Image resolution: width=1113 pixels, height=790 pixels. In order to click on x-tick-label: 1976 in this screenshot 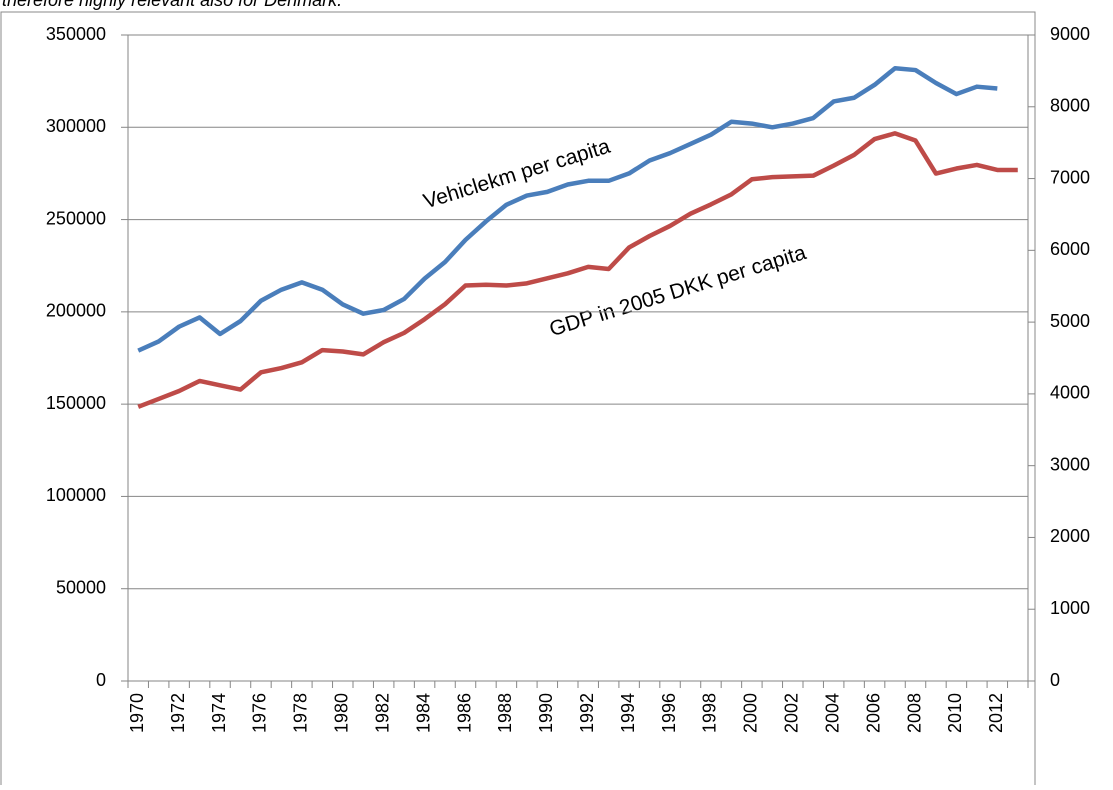, I will do `click(260, 713)`.